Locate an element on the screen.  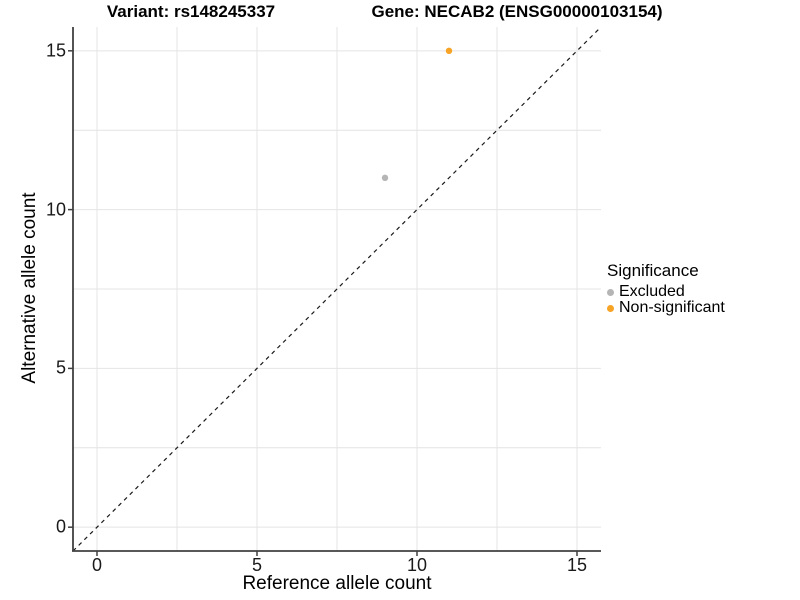
excluded-dot-icon is located at coordinates (610, 292).